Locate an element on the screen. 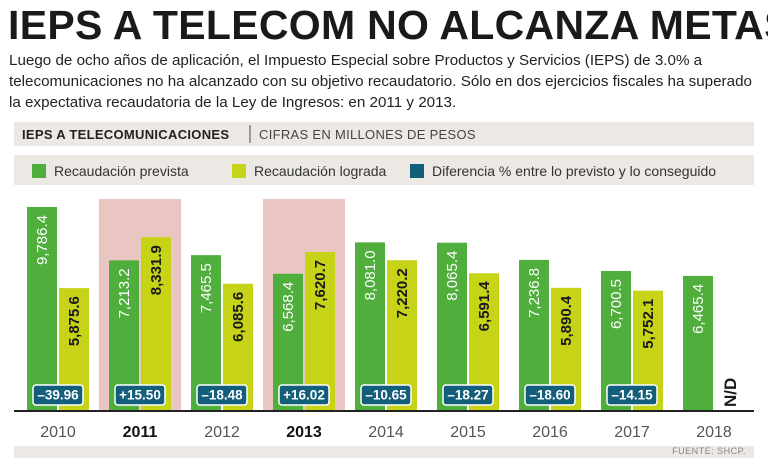 Image resolution: width=768 pixels, height=475 pixels. badge-diferencia-2012 is located at coordinates (222, 395).